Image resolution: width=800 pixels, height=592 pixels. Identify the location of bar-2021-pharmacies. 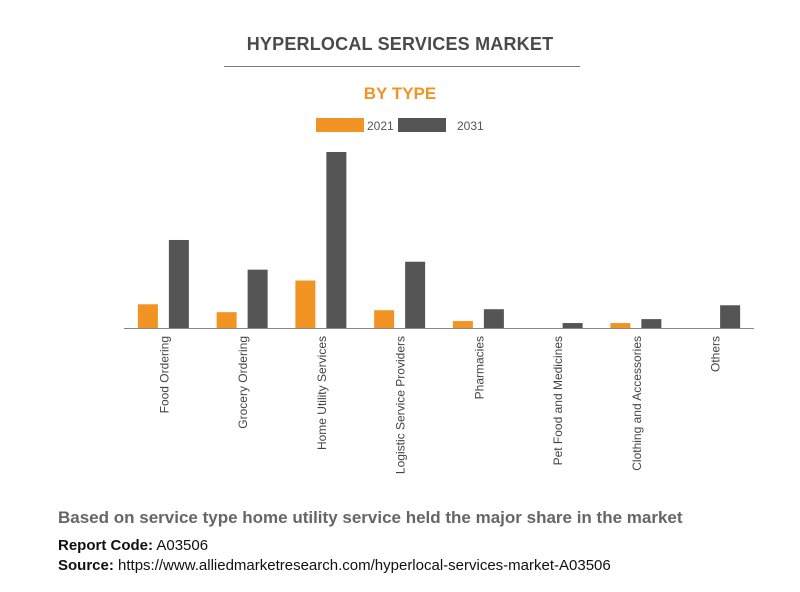
(462, 324).